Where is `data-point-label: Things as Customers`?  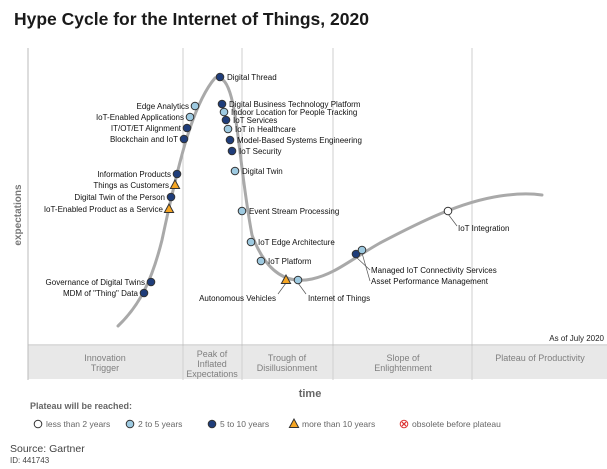 data-point-label: Things as Customers is located at coordinates (131, 185).